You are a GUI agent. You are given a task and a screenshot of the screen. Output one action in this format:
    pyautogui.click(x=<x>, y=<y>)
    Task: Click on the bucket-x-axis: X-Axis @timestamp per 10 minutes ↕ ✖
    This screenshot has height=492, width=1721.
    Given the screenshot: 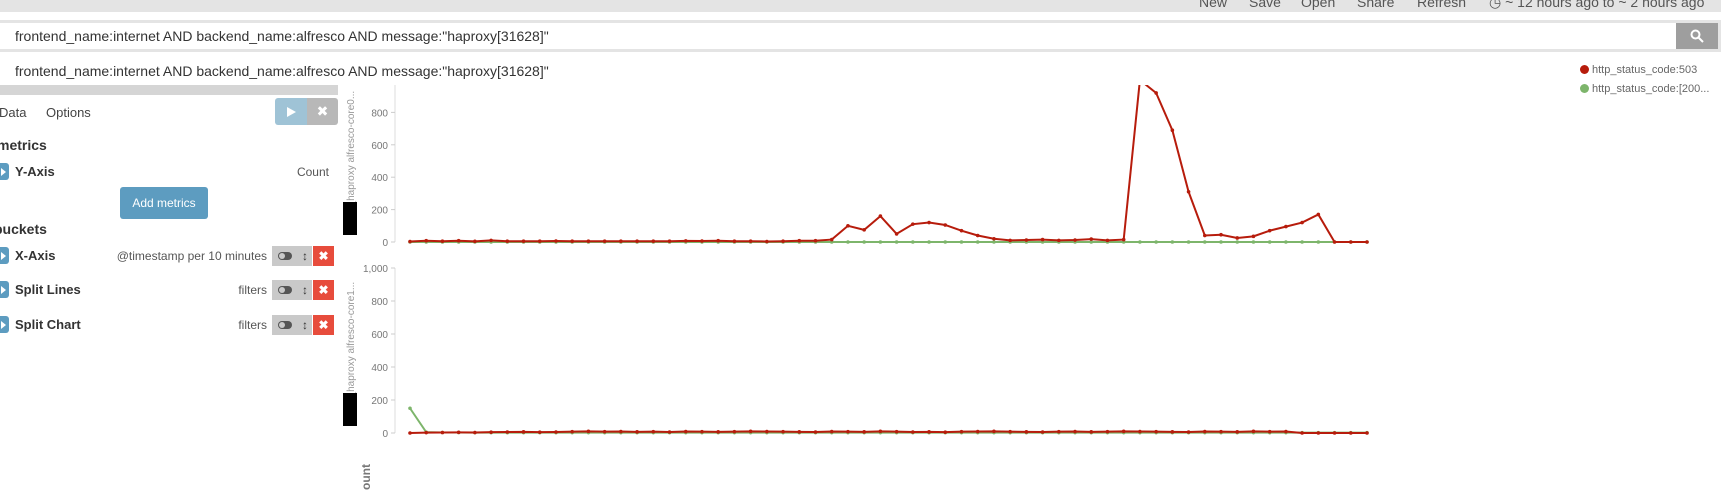 What is the action you would take?
    pyautogui.click(x=168, y=256)
    